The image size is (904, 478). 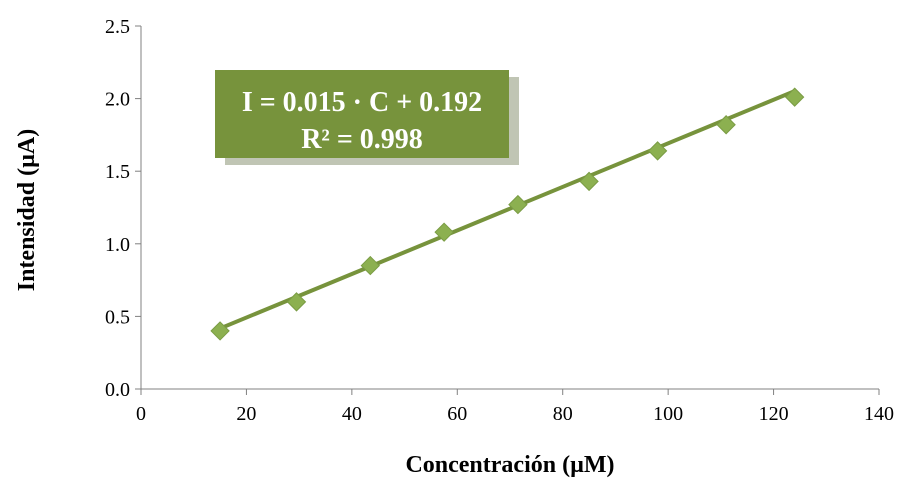 I want to click on x-tick-label: 40, so click(x=352, y=414).